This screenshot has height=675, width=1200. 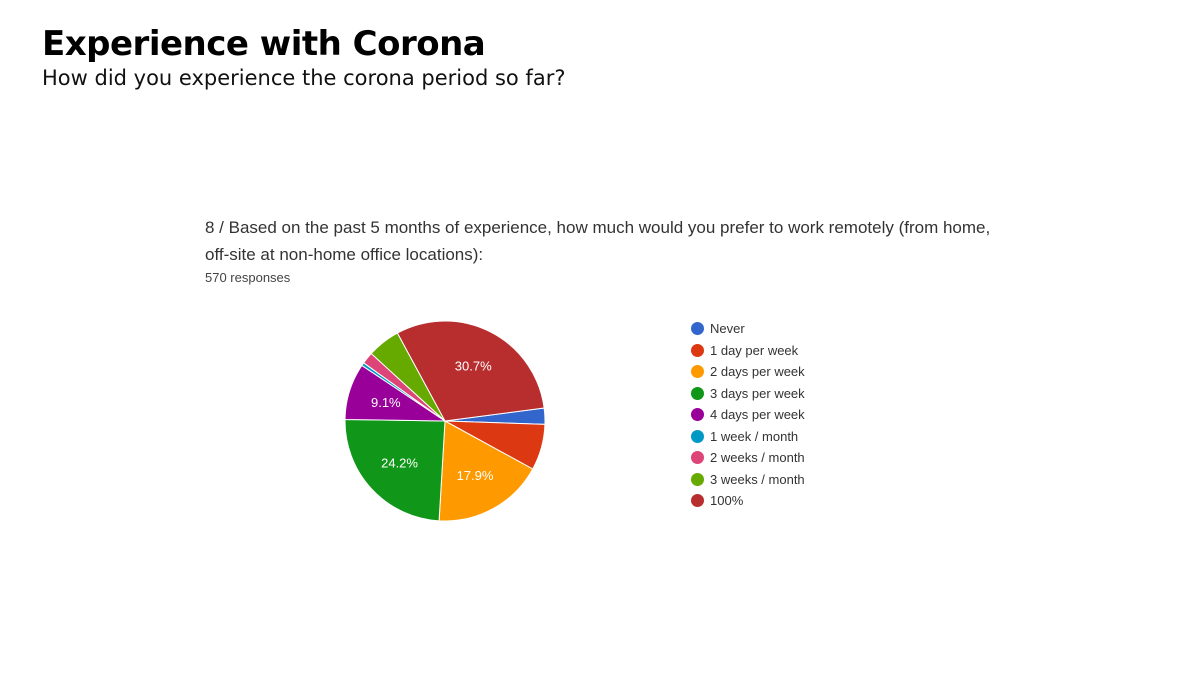 I want to click on legend-label: 1 week / month, so click(x=754, y=436).